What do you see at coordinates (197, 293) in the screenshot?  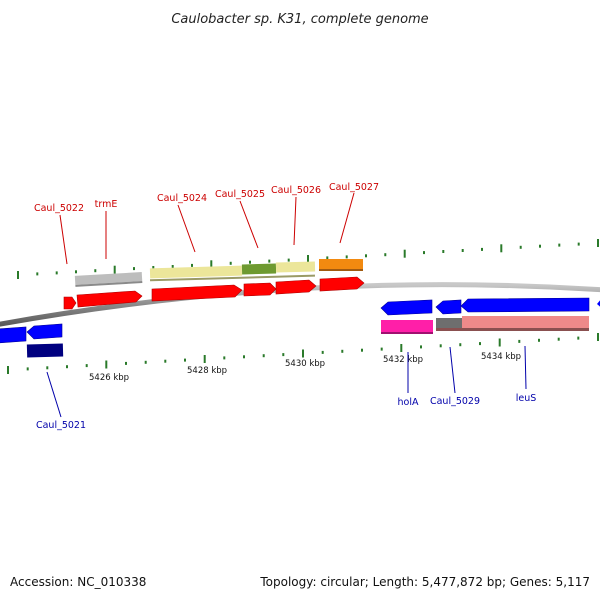 I see `gene-caul5024-arrow` at bounding box center [197, 293].